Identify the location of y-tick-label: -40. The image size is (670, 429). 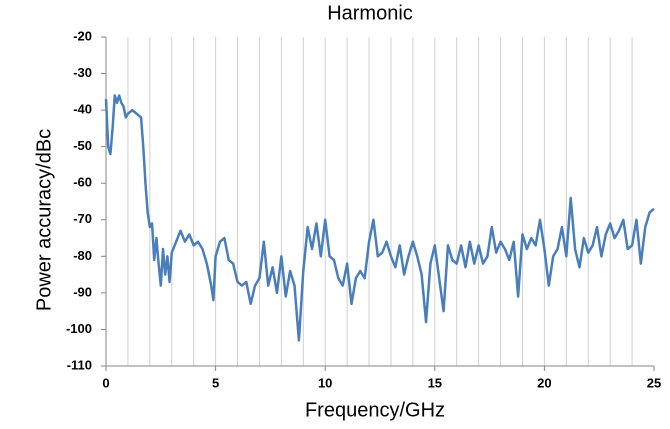
(82, 109).